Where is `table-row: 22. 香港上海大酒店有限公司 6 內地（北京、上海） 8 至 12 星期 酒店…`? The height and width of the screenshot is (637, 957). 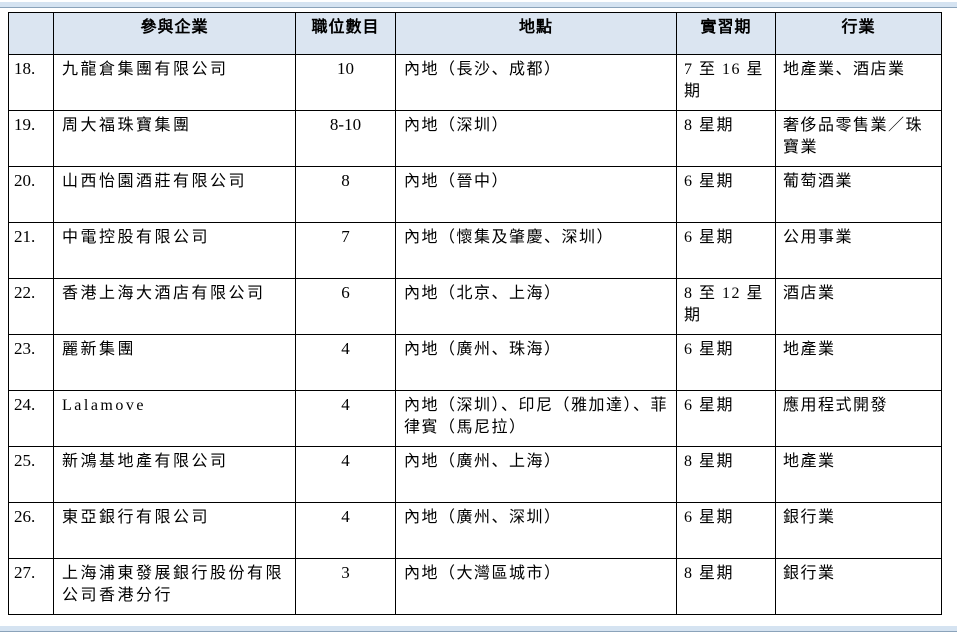 table-row: 22. 香港上海大酒店有限公司 6 內地（北京、上海） 8 至 12 星期 酒店… is located at coordinates (475, 306).